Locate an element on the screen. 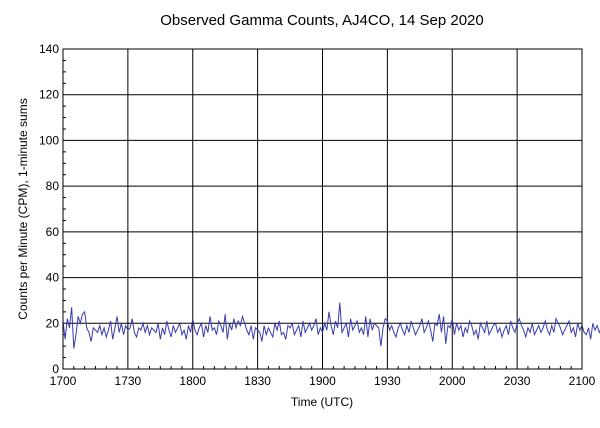 The height and width of the screenshot is (428, 600). x-tick-labels: 1700 1730 1800 1830 1900 1930 2000 2030 2100 is located at coordinates (323, 381).